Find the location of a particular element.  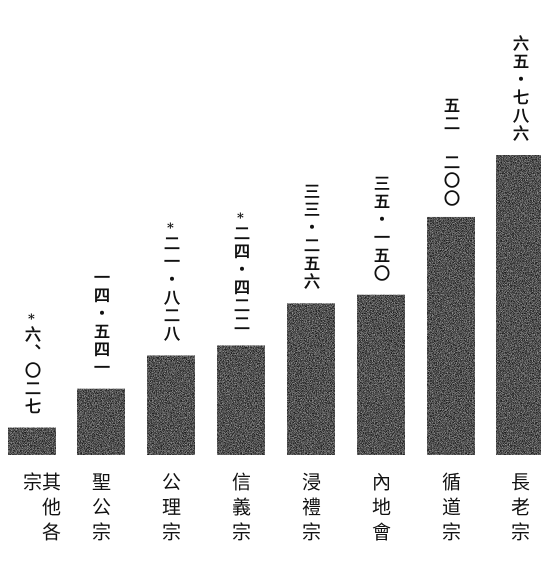

category-label-7: 循道宗 is located at coordinates (450, 509).